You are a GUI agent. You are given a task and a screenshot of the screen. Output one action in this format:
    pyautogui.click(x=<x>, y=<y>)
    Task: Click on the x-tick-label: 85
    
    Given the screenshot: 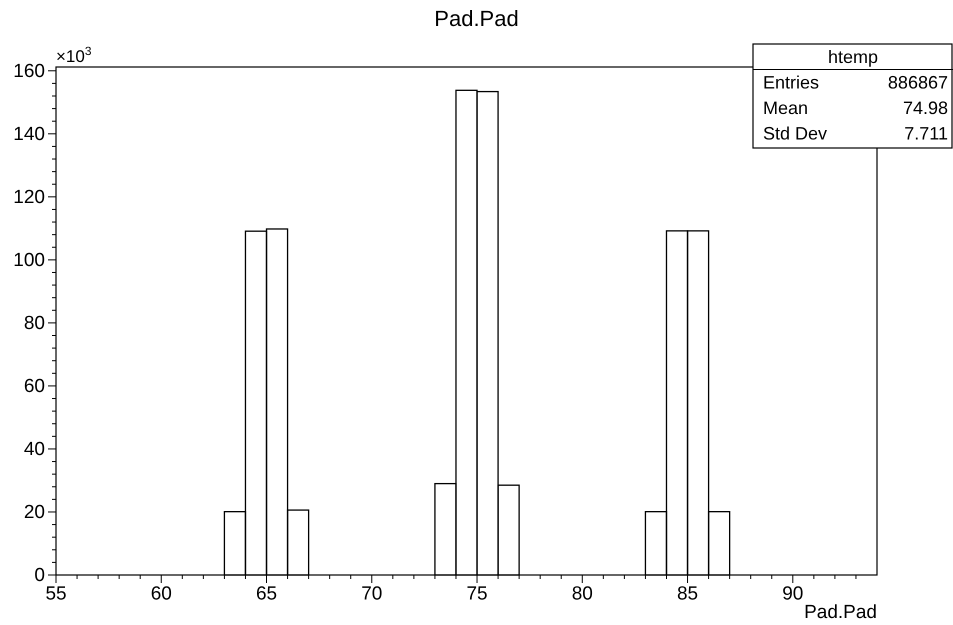 What is the action you would take?
    pyautogui.click(x=687, y=593)
    